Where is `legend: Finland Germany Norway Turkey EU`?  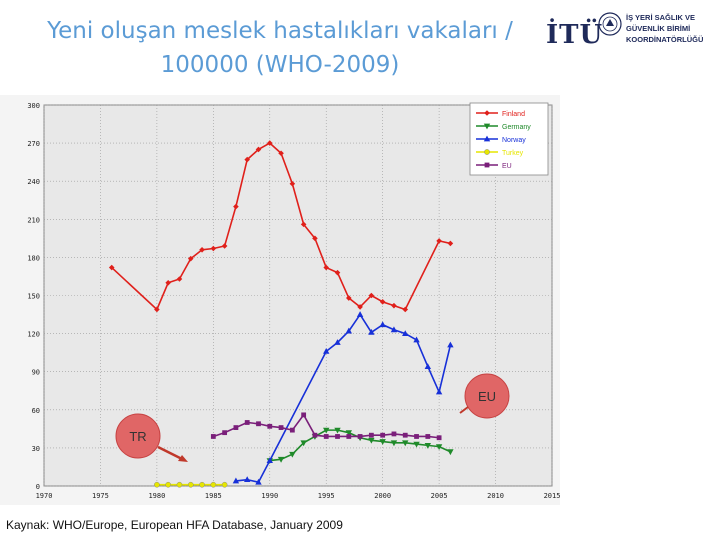
legend: Finland Germany Norway Turkey EU is located at coordinates (509, 139).